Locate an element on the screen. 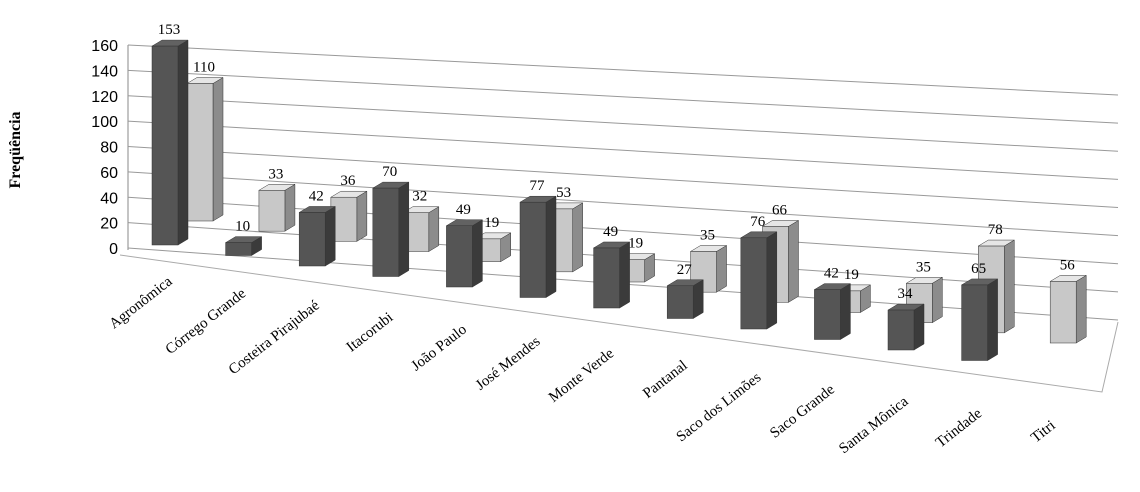  x-tick-label: José Mendes is located at coordinates (508, 363).